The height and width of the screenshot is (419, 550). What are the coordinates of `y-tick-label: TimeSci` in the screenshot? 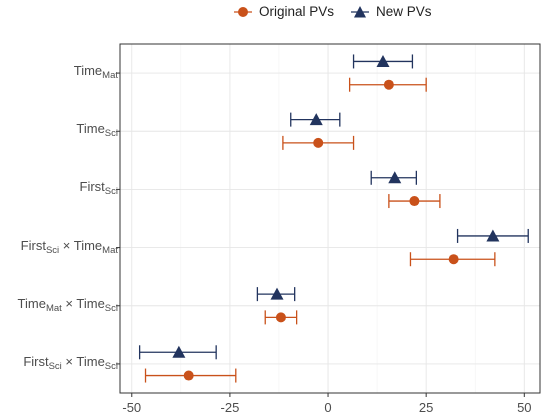 It's located at (97, 130).